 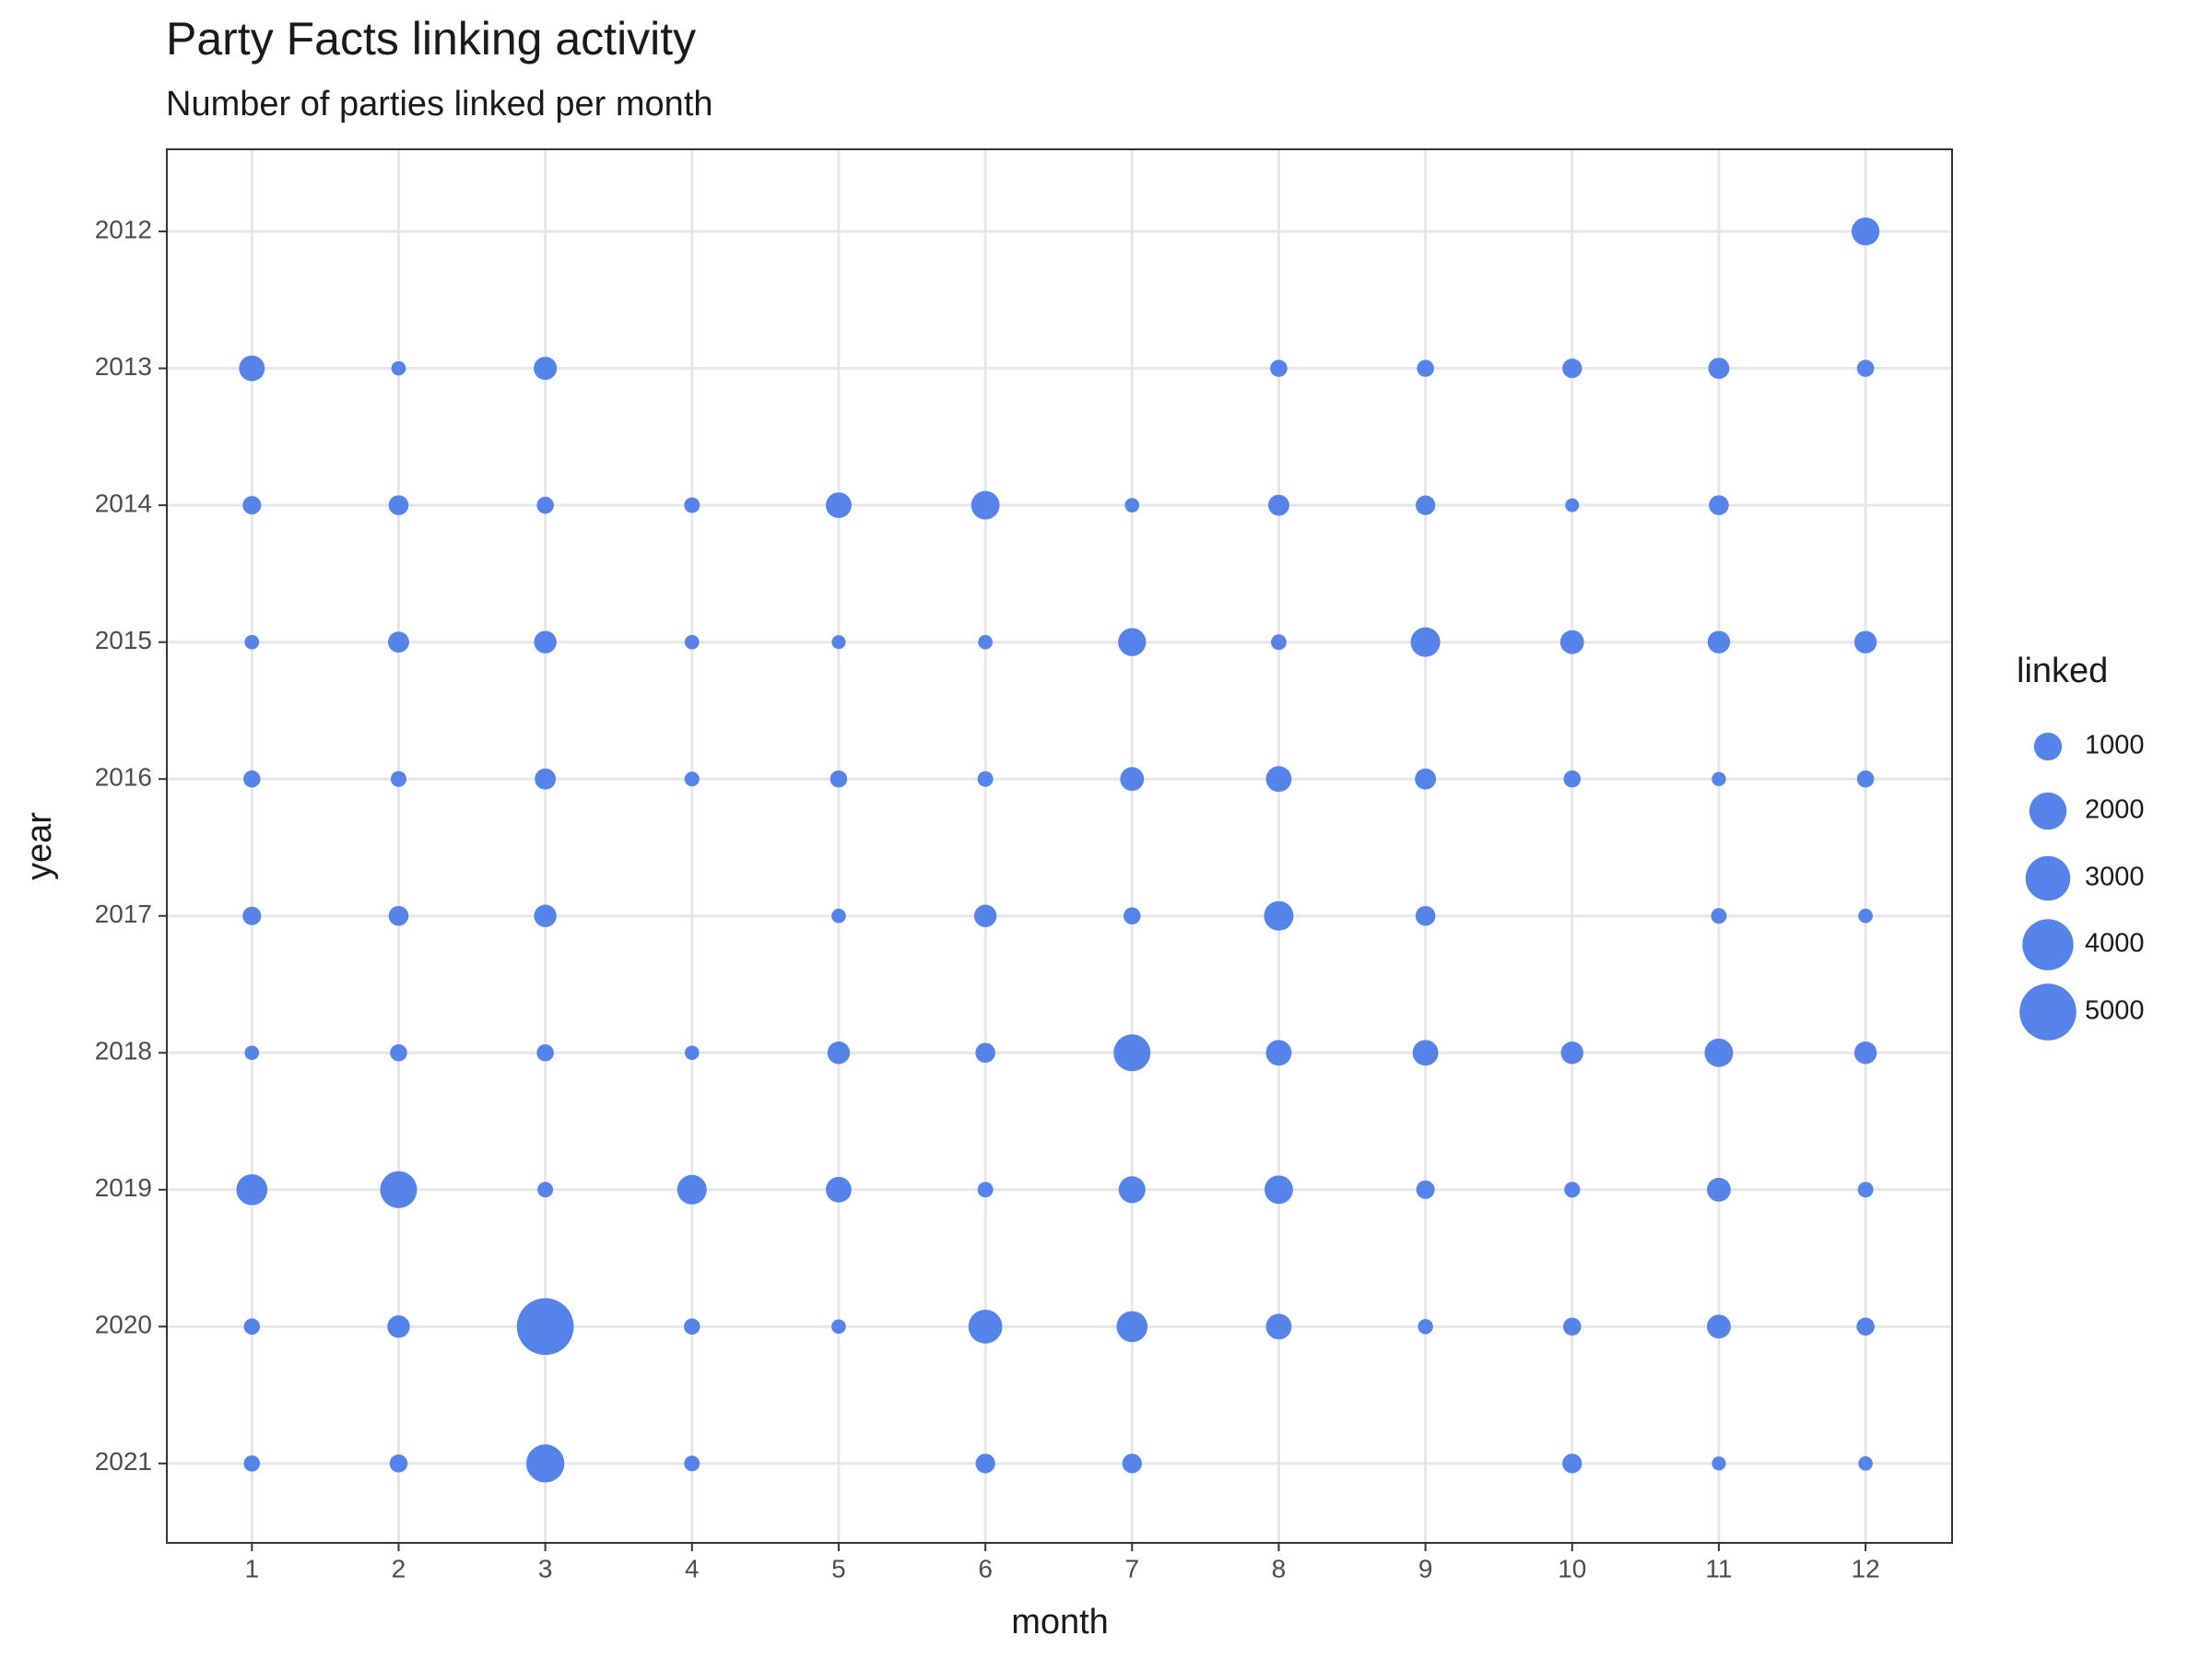 What do you see at coordinates (123, 1051) in the screenshot?
I see `y-tick-label: 2018` at bounding box center [123, 1051].